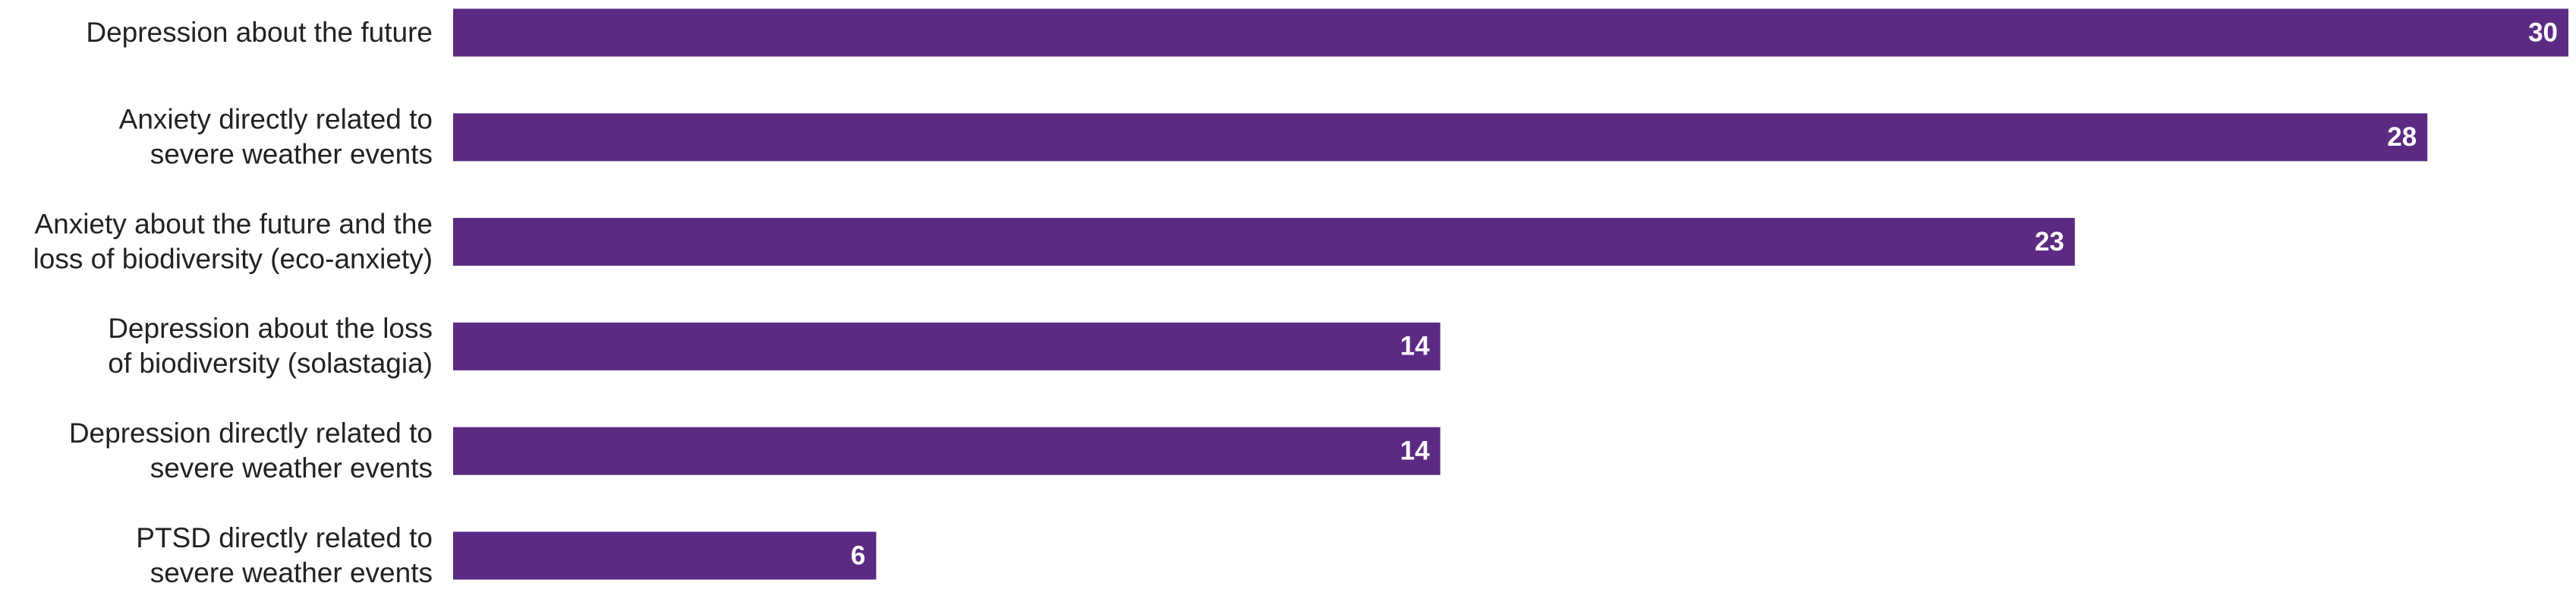 The width and height of the screenshot is (2576, 605). I want to click on value-label: 6, so click(858, 555).